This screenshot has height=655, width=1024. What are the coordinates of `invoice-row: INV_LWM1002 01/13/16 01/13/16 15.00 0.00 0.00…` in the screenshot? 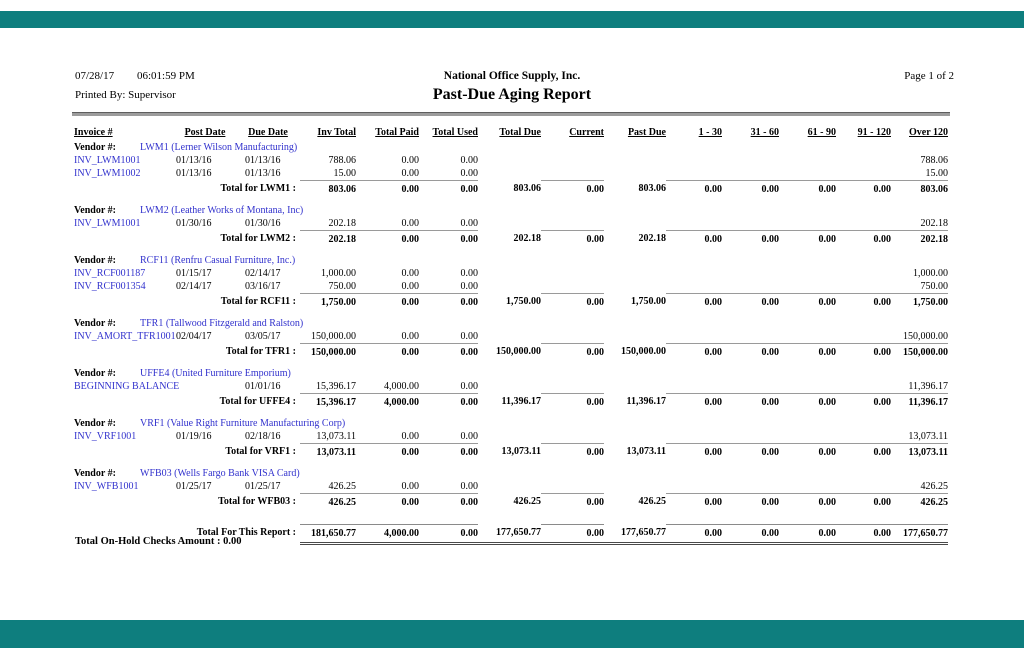 It's located at (512, 173).